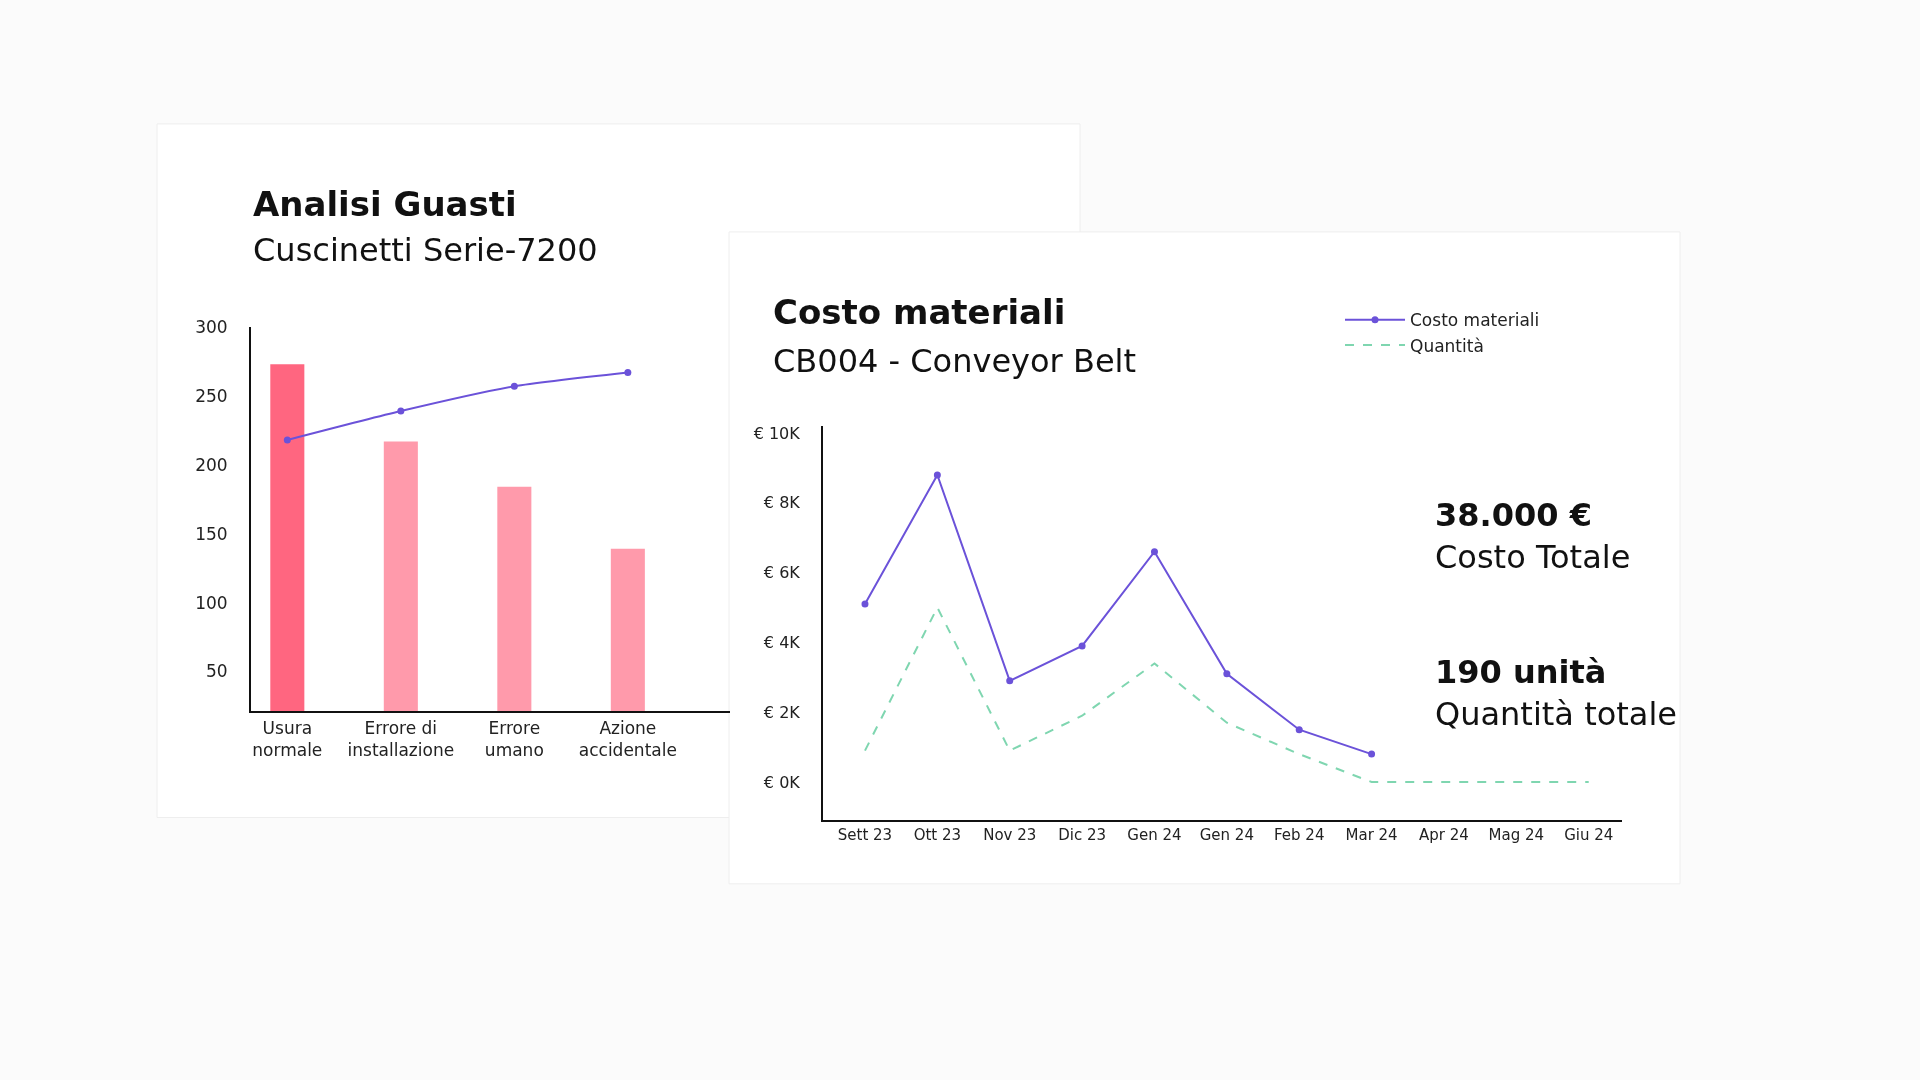 This screenshot has width=1920, height=1080. What do you see at coordinates (211, 602) in the screenshot?
I see `y-tick-label: 100` at bounding box center [211, 602].